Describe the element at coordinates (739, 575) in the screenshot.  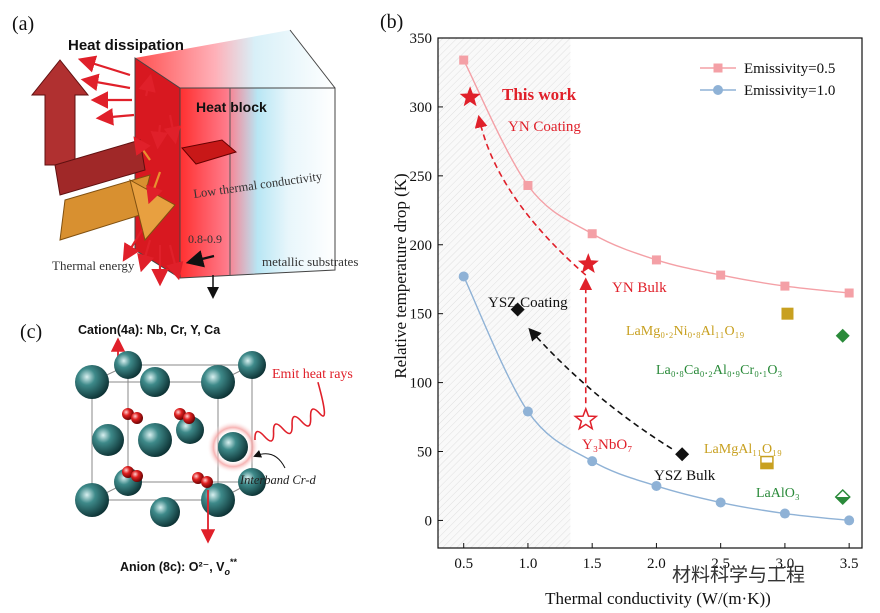
I see `watermark: 材料科学与工程` at that location.